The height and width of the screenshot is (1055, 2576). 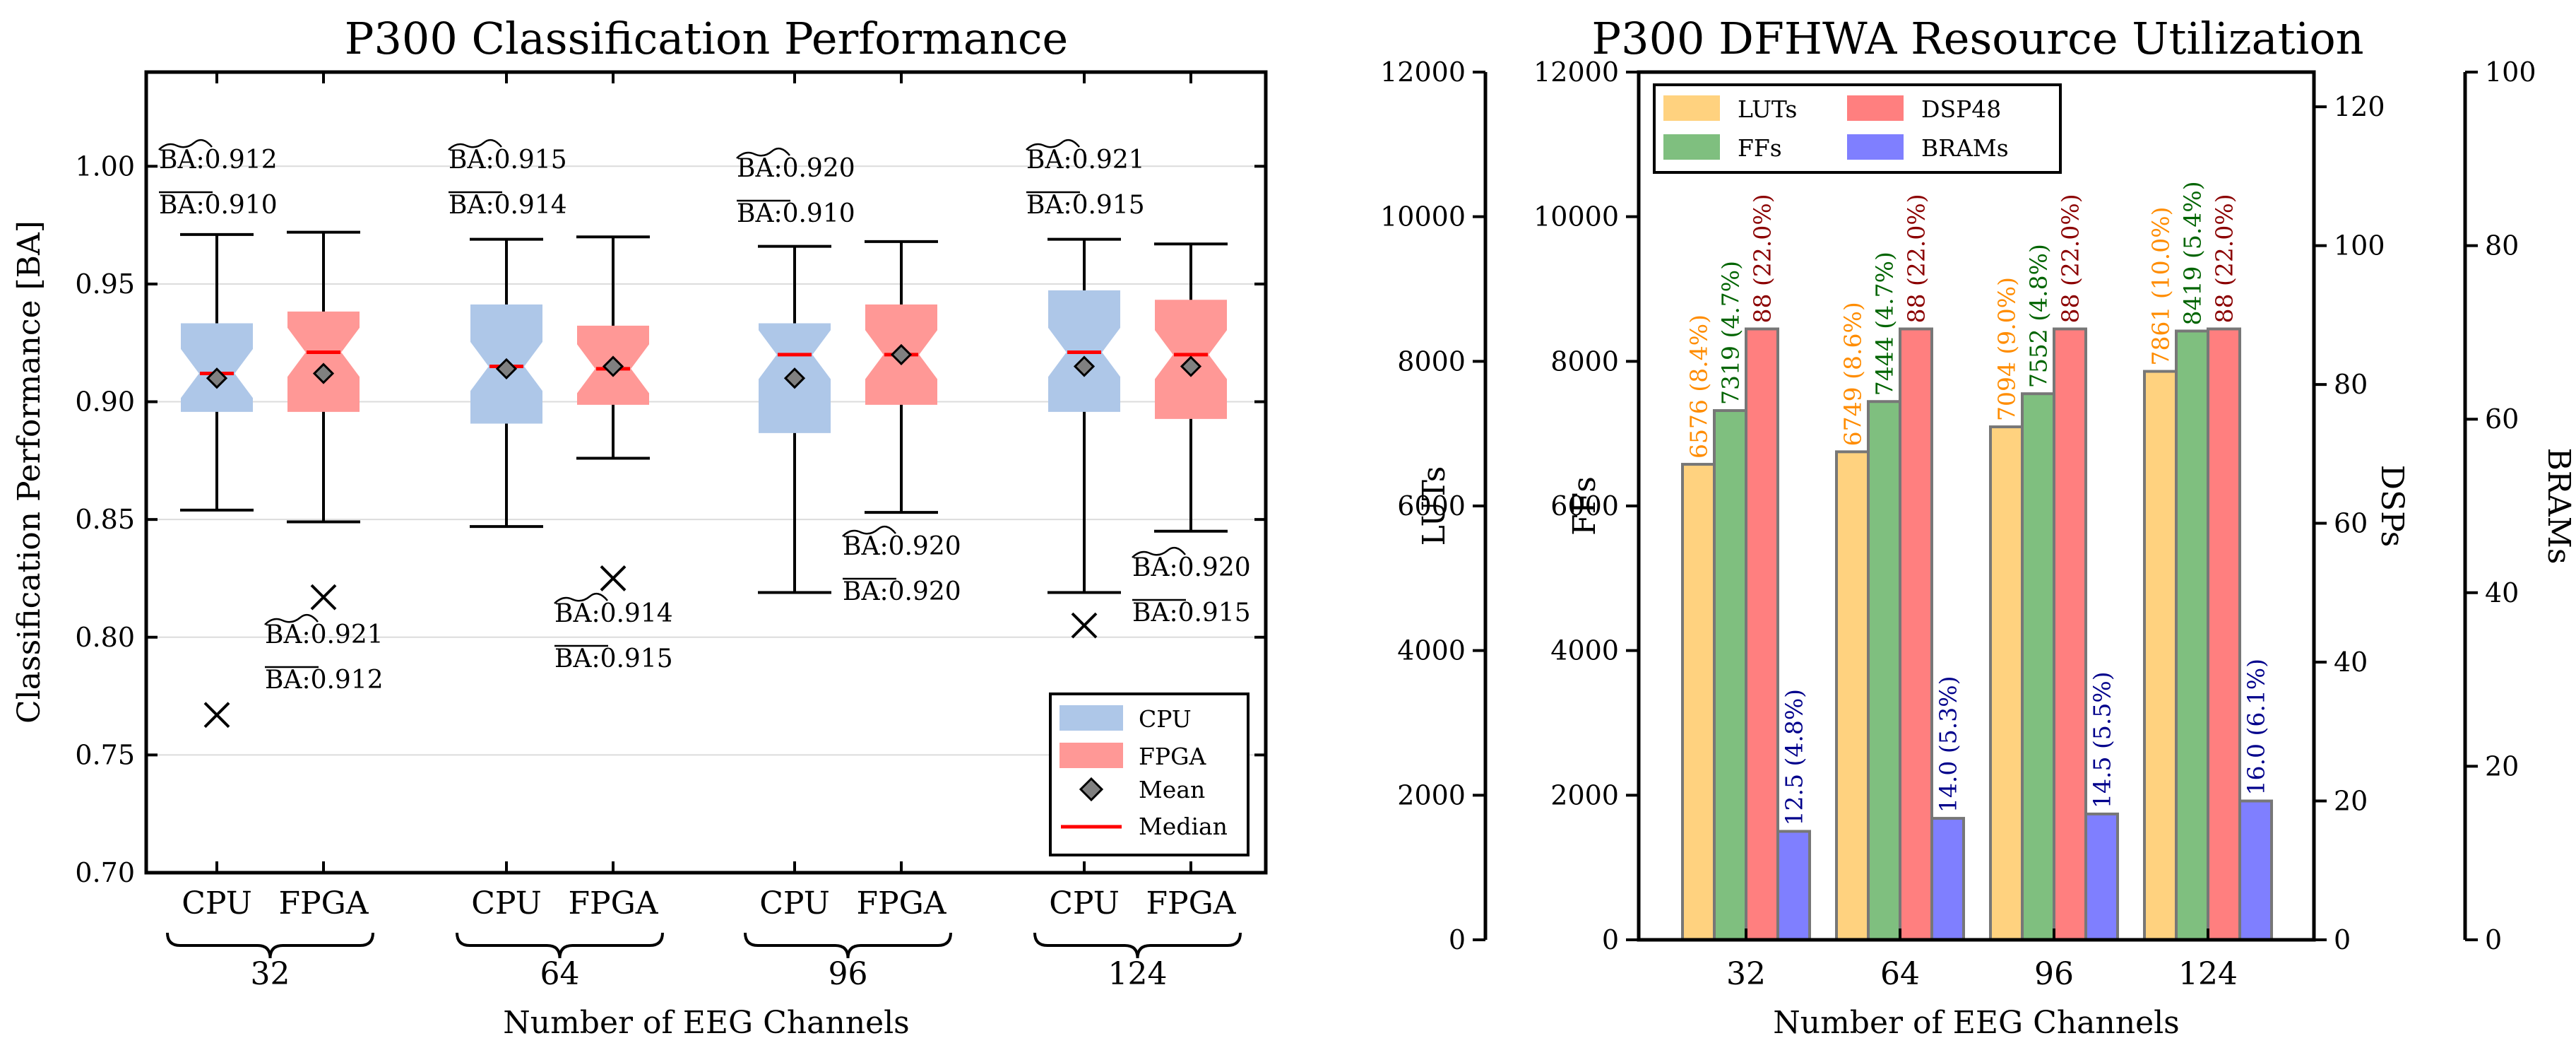 What do you see at coordinates (560, 974) in the screenshot?
I see `group-channel-label: 64` at bounding box center [560, 974].